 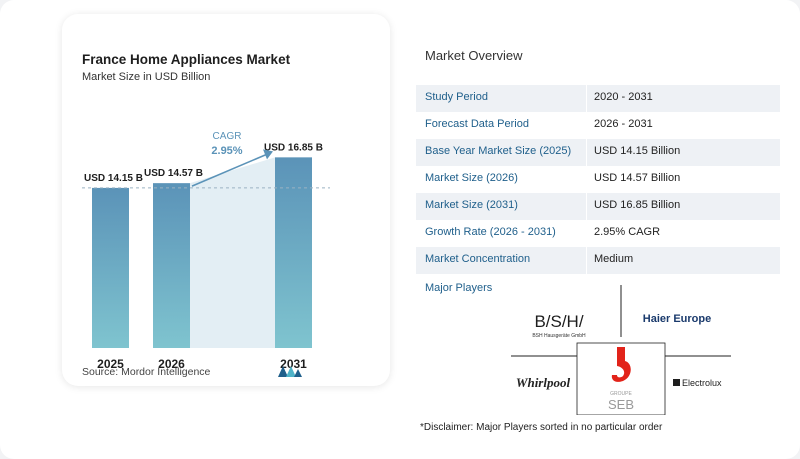 I want to click on overview-row: Forecast Data Period 2026 - 2031, so click(x=598, y=125).